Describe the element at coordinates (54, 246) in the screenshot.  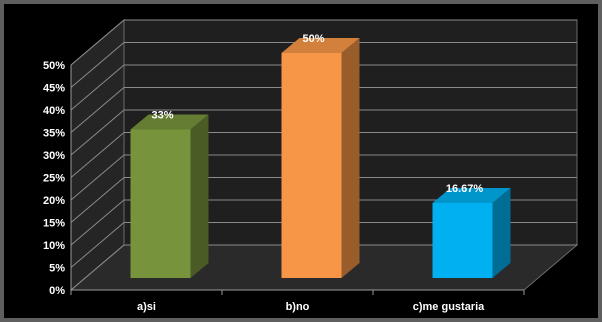
I see `y-tick-label: 10%` at that location.